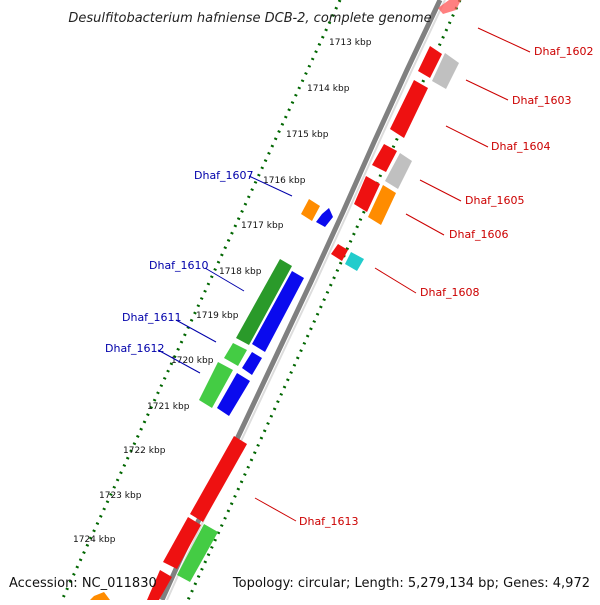 The height and width of the screenshot is (605, 600). I want to click on kbp-label: 1714 kbp, so click(328, 89).